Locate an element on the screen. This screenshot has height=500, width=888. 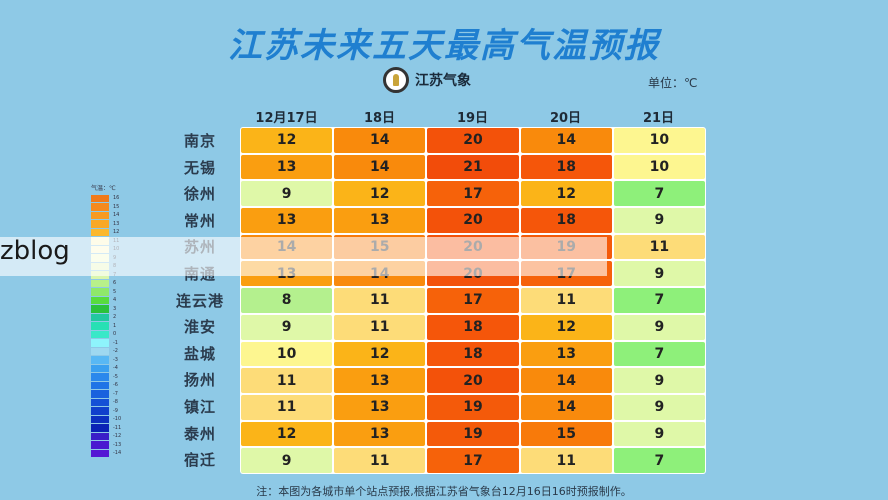
legend-label: 5 is located at coordinates (115, 291).